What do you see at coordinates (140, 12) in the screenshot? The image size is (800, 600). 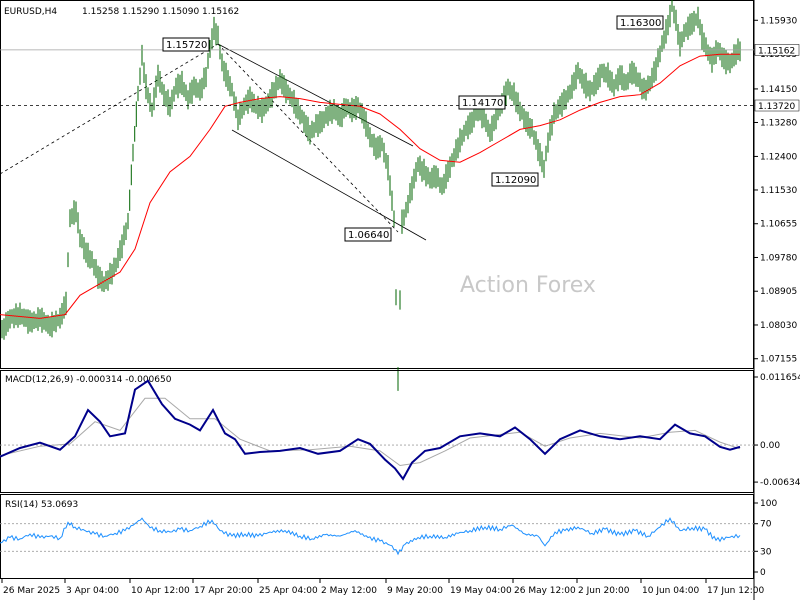 I see `price-high-value: 1.15290` at bounding box center [140, 12].